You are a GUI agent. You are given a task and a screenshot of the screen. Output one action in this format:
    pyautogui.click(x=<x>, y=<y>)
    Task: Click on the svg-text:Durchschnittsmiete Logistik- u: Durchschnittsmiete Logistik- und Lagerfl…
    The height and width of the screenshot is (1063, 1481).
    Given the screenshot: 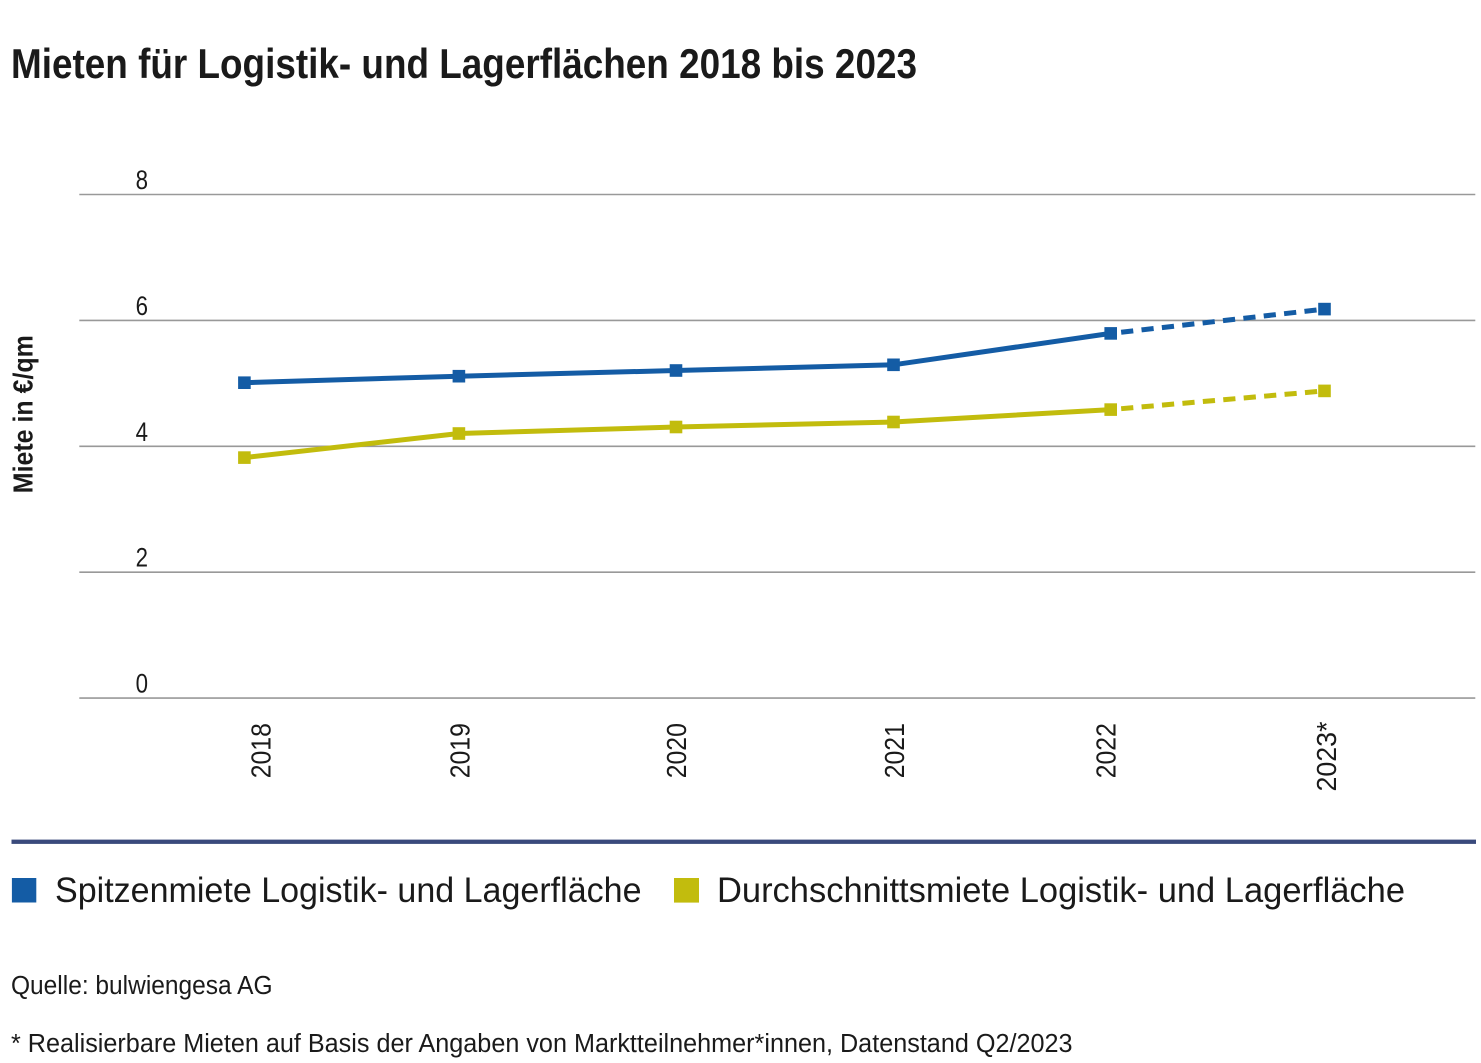 What is the action you would take?
    pyautogui.click(x=1061, y=890)
    